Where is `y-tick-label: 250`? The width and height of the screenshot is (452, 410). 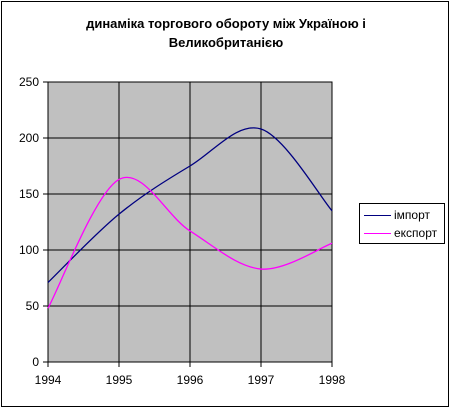
y-tick-label: 250 is located at coordinates (29, 82).